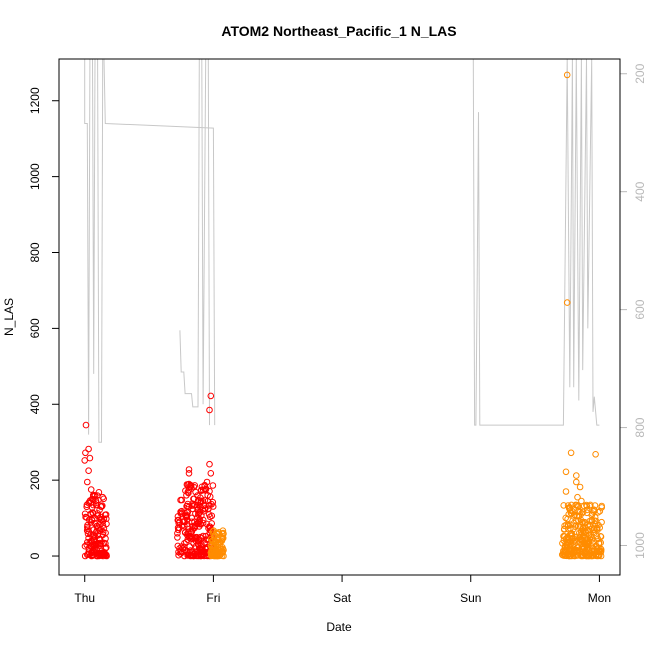  What do you see at coordinates (9, 317) in the screenshot?
I see `y-axis-label: N_LAS` at bounding box center [9, 317].